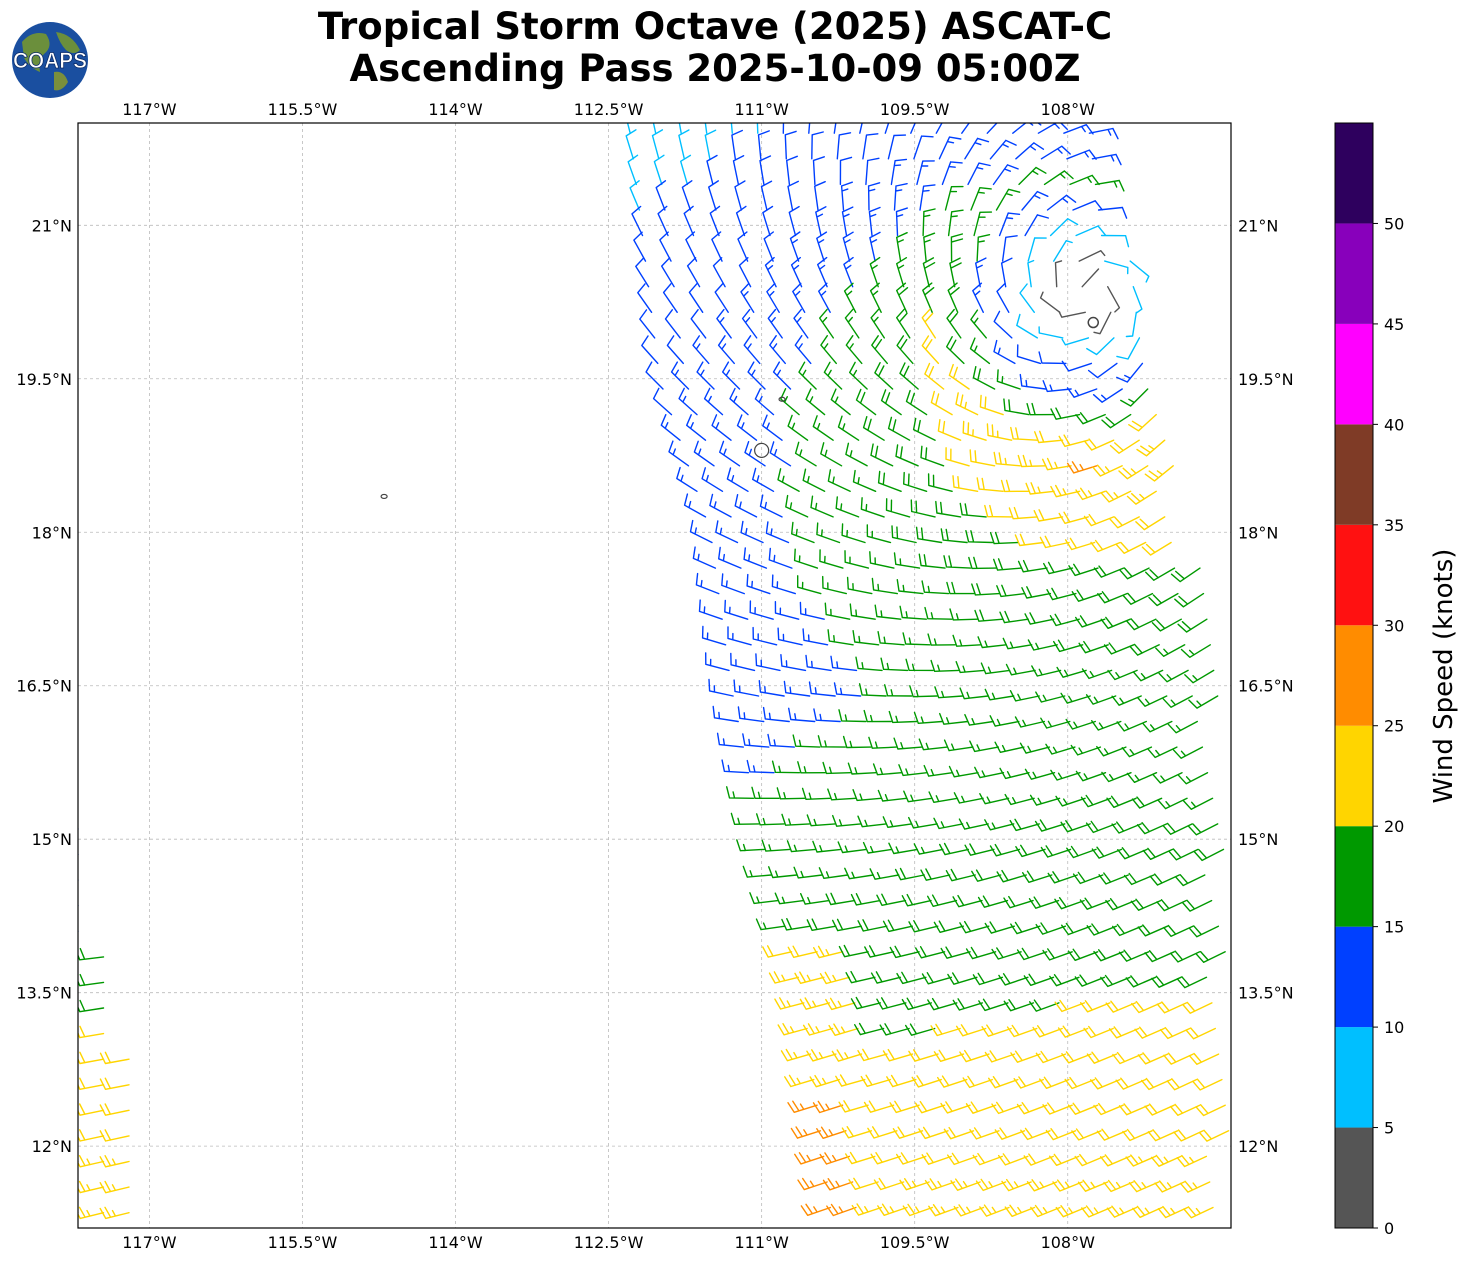 This screenshot has width=1472, height=1264. I want to click on lat-tick-label-right: 18°N, so click(1258, 532).